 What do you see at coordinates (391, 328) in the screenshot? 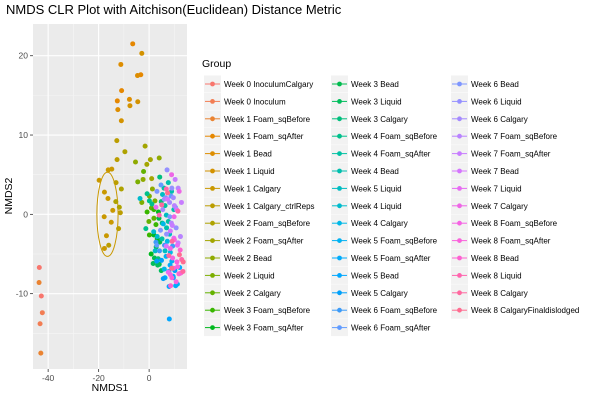
I see `legend-label: Week 6 Foam_sqAfter` at bounding box center [391, 328].